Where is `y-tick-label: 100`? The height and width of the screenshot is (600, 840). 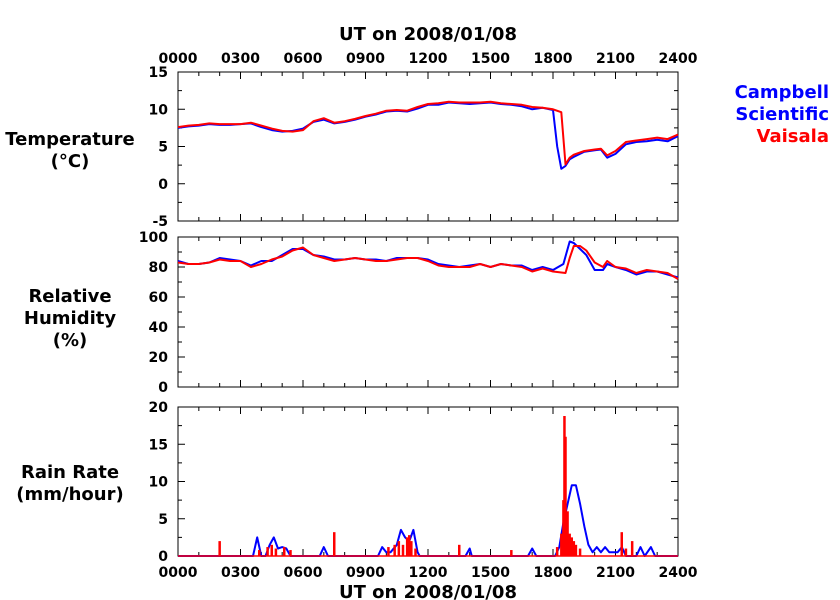
y-tick-label: 100 is located at coordinates (153, 238).